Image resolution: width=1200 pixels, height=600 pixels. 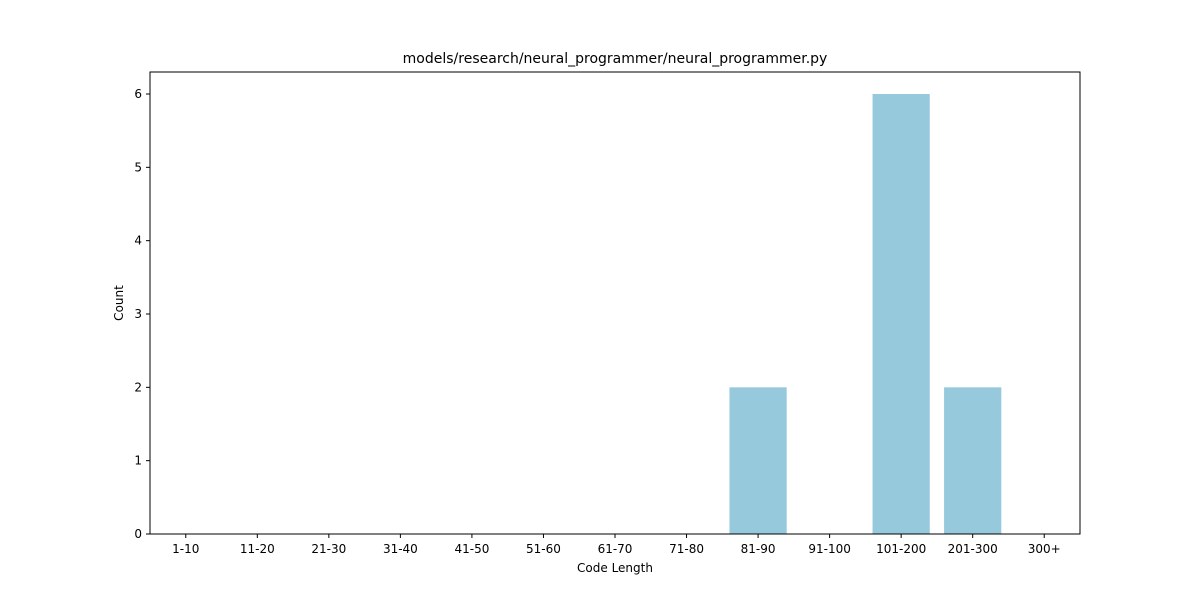 I want to click on x-tick-label: 31-40, so click(x=400, y=549).